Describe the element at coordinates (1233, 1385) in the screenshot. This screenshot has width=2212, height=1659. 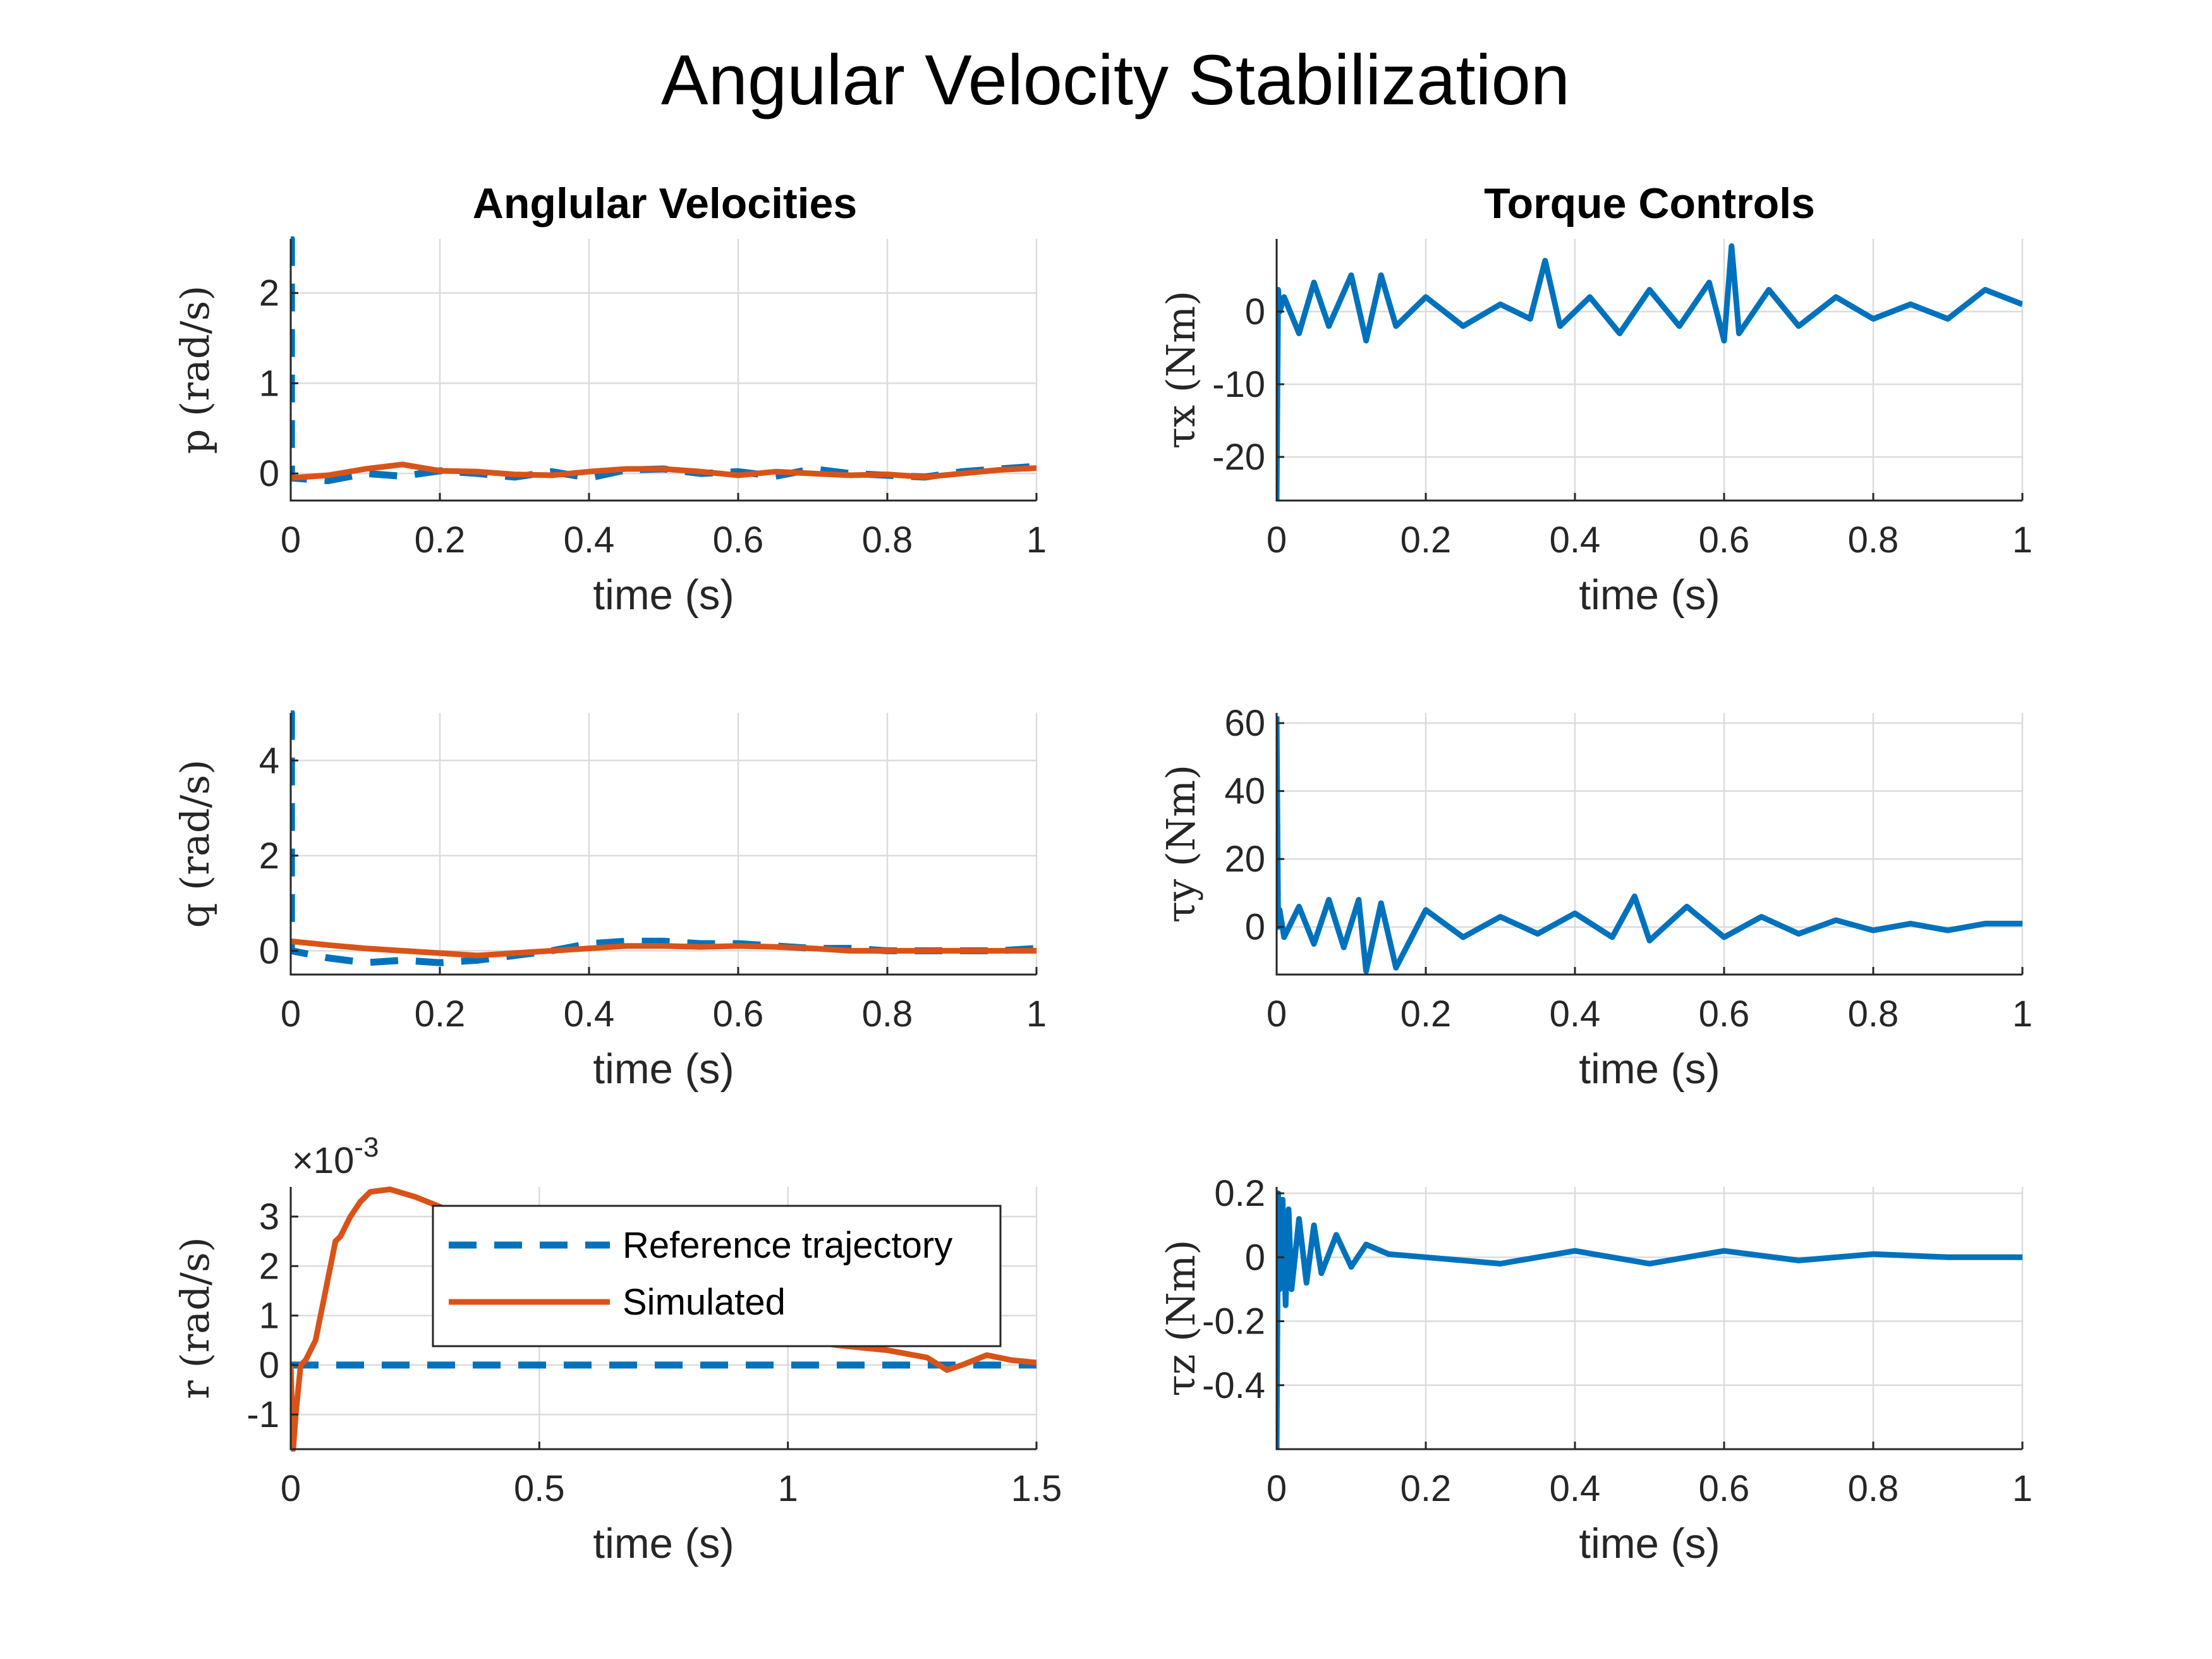
I see `y-tick-label: -0.4` at that location.